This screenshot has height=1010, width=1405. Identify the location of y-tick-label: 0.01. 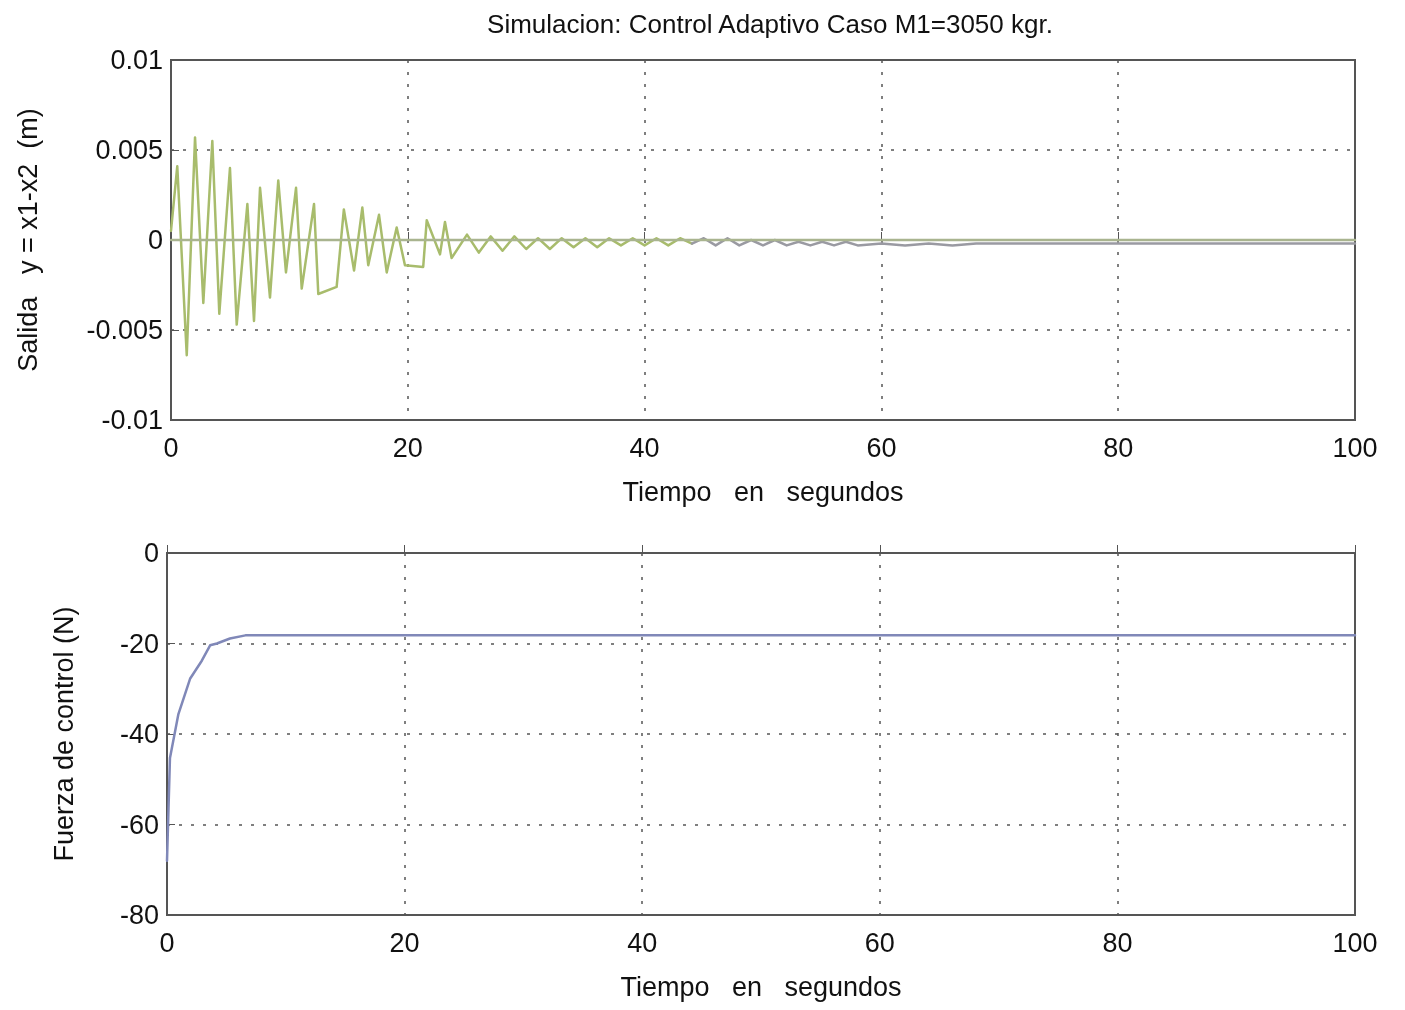
(136, 60).